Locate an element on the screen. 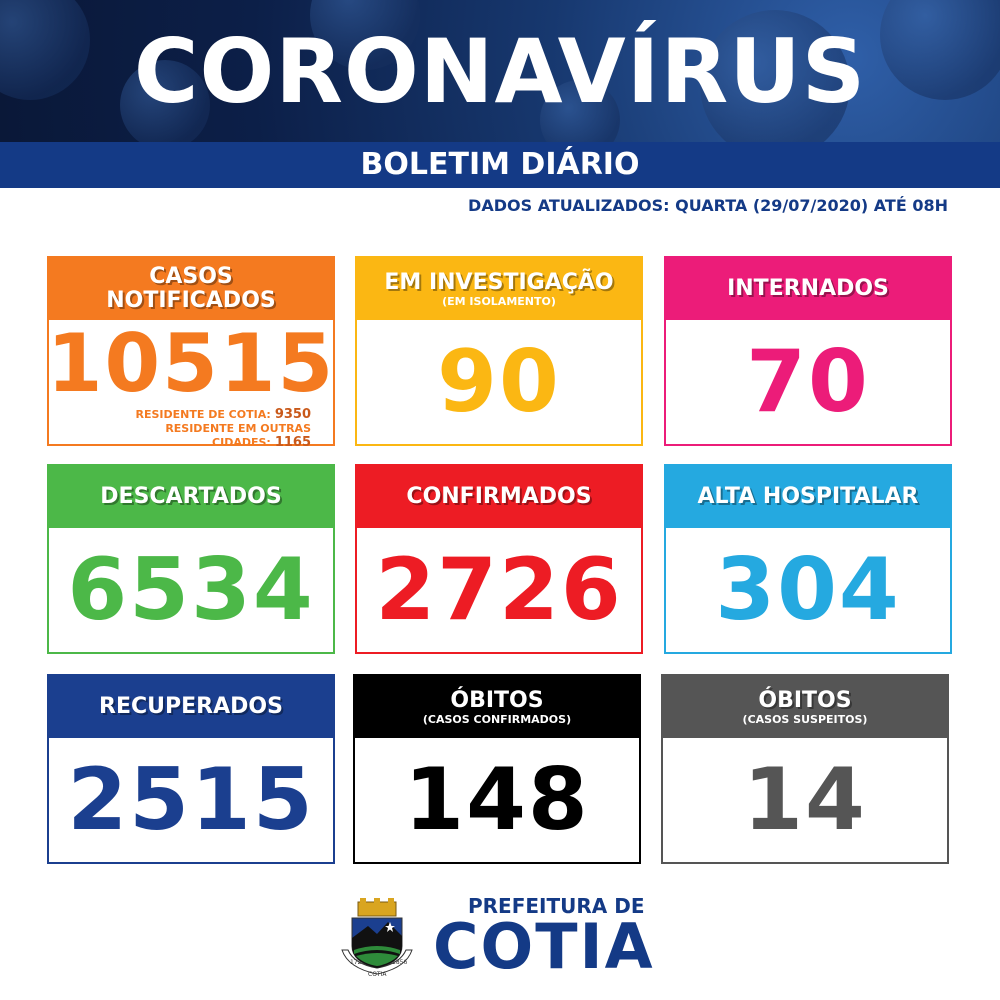  bulletin-subtitle: BOLETIM DIÁRIO is located at coordinates (500, 165).